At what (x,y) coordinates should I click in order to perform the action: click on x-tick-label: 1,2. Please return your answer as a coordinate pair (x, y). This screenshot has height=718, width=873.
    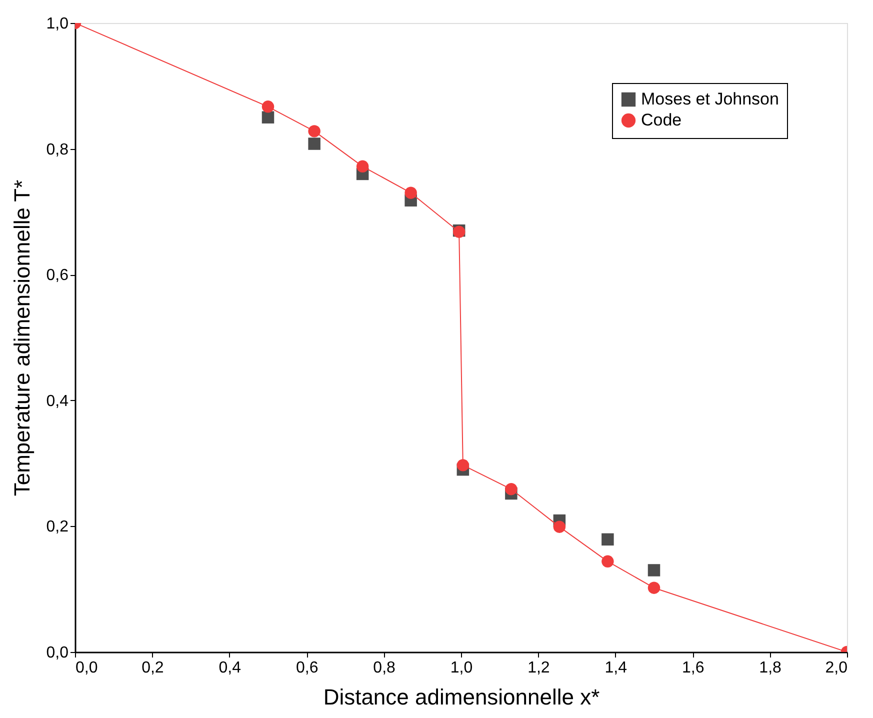
    Looking at the image, I should click on (539, 668).